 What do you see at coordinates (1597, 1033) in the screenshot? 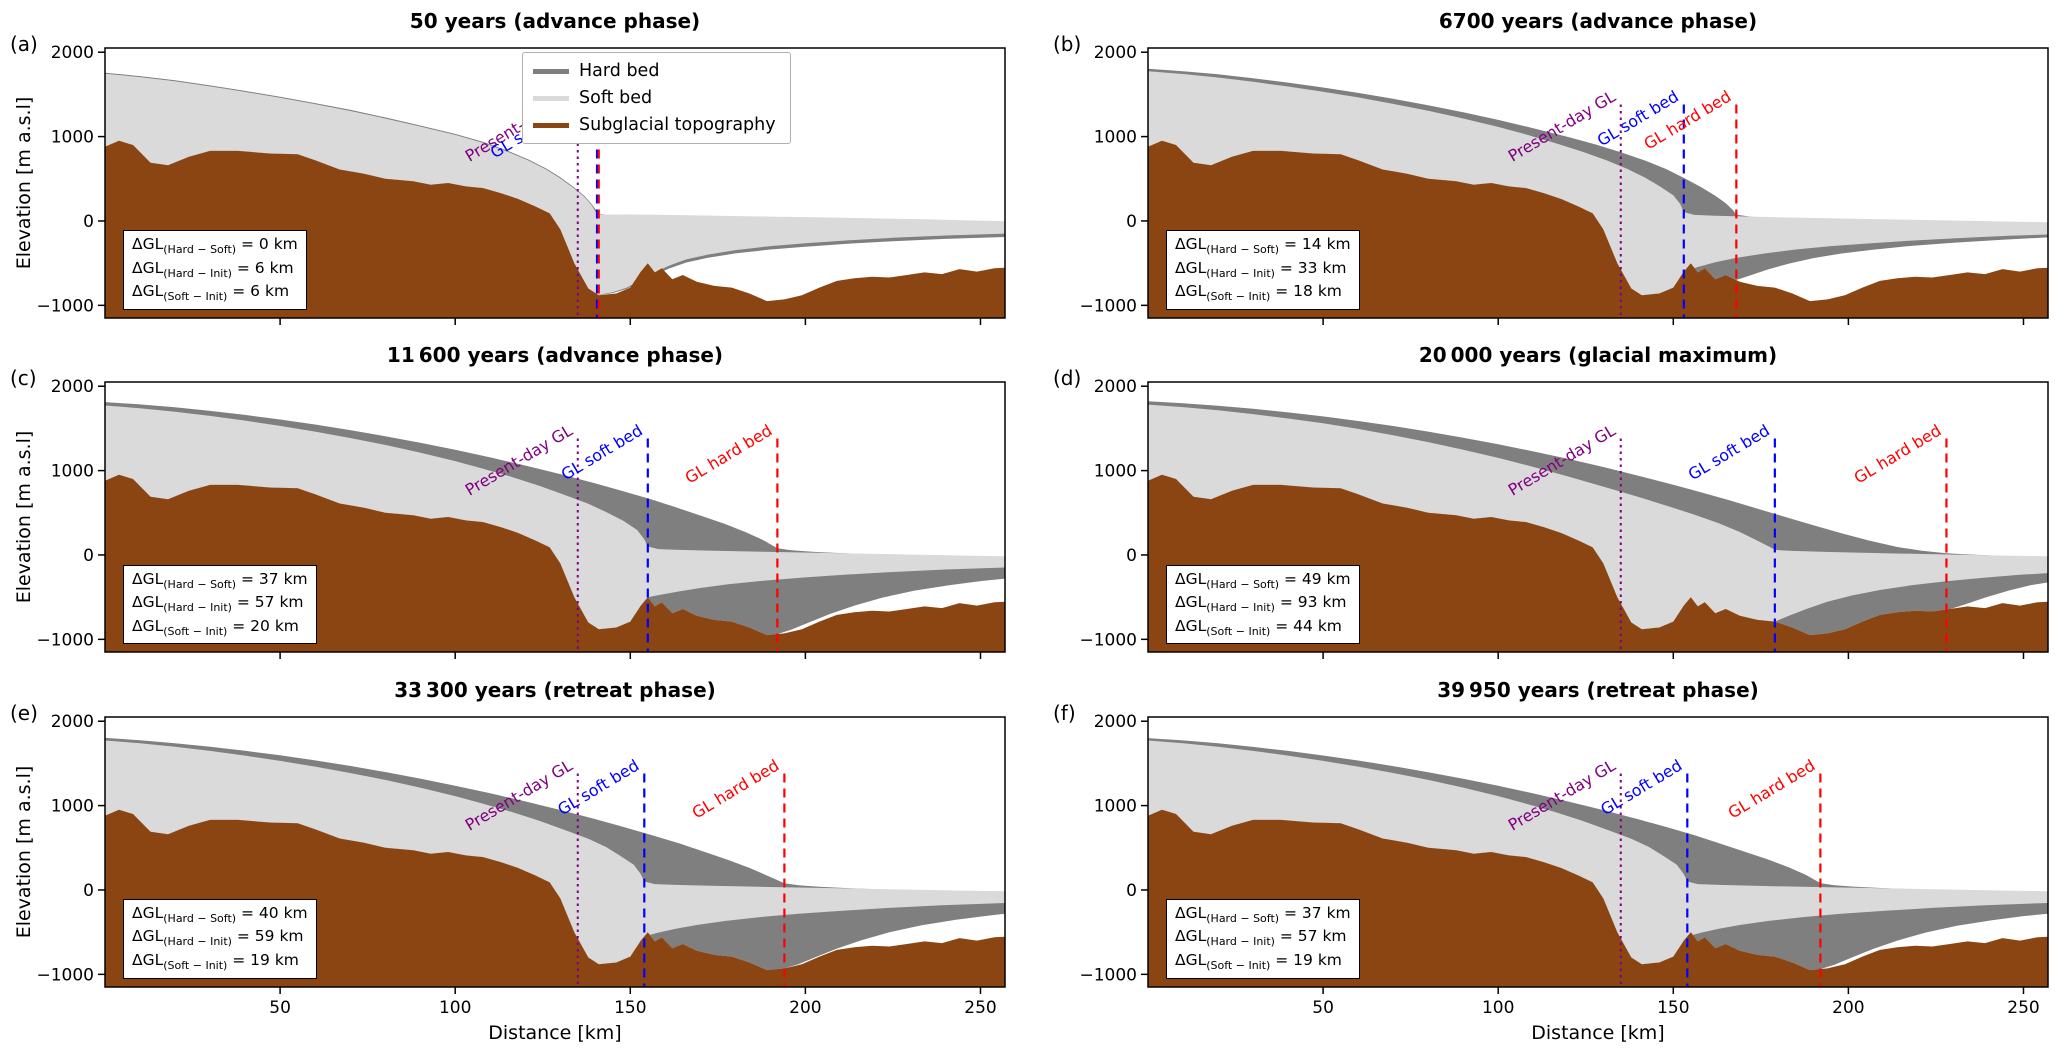
I see `x-axis-label: Distance [km]` at bounding box center [1597, 1033].